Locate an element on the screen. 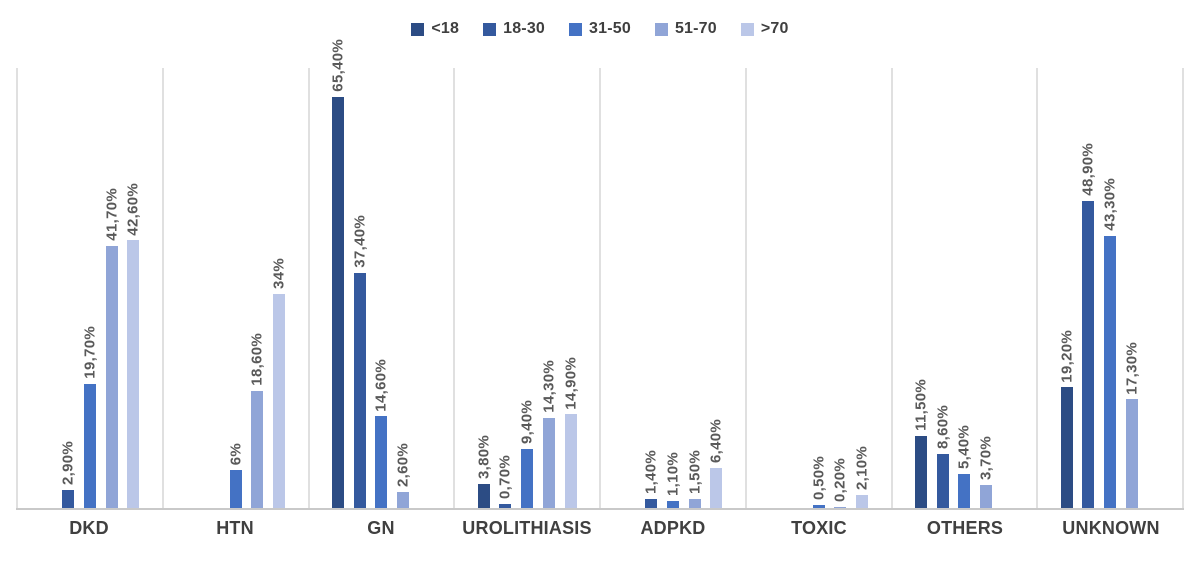 The width and height of the screenshot is (1200, 567). bar-group: 0,50% 0,20% 2,10% is located at coordinates (819, 288).